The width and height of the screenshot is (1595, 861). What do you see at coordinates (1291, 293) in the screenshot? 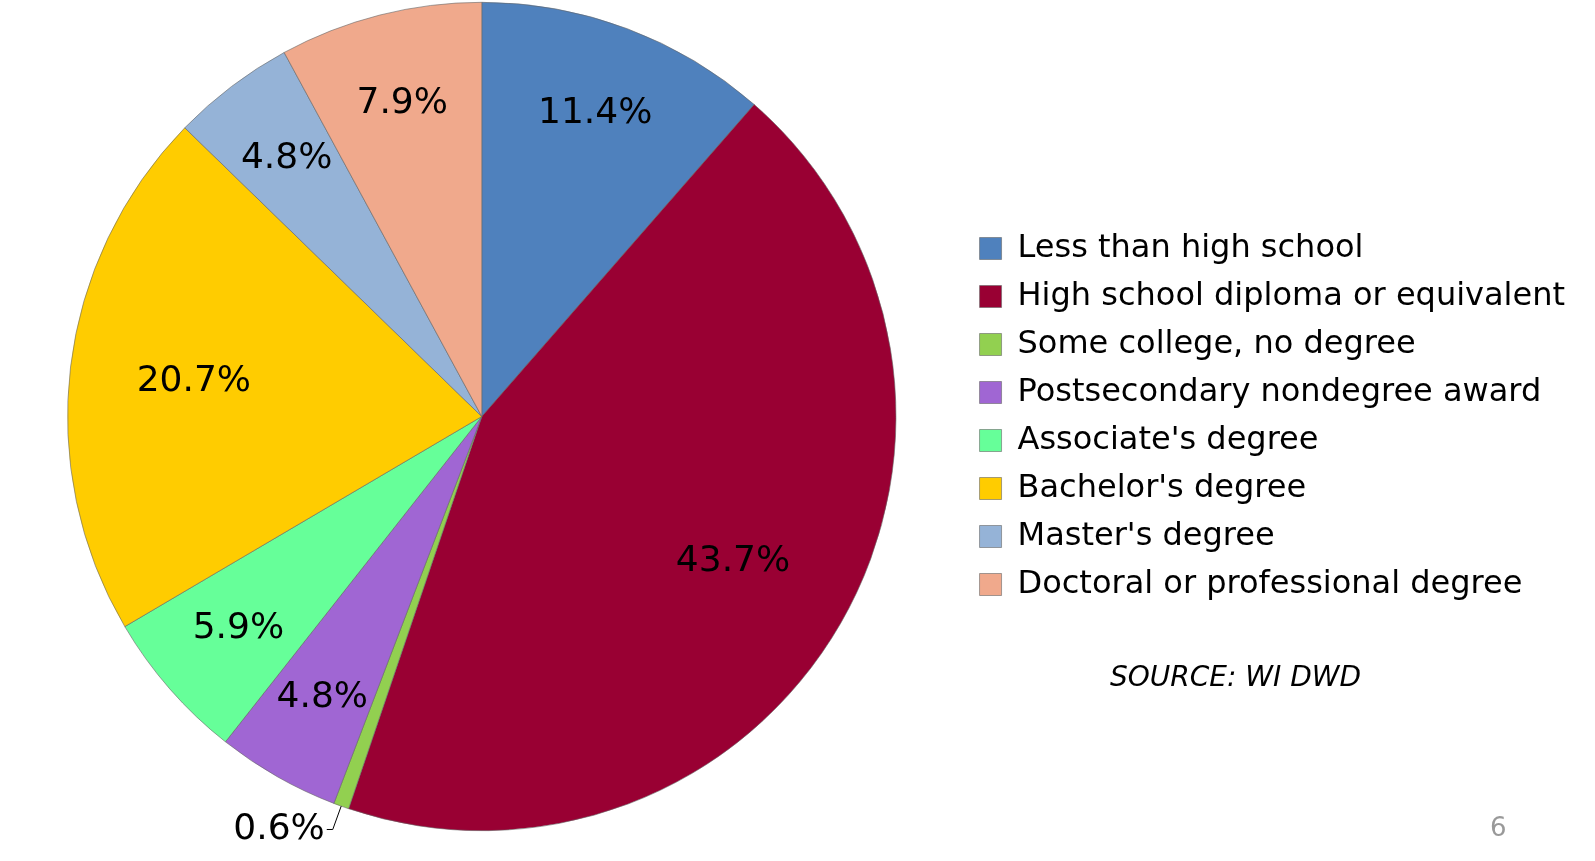
I see `legend-label: High school diploma or equivalent` at bounding box center [1291, 293].